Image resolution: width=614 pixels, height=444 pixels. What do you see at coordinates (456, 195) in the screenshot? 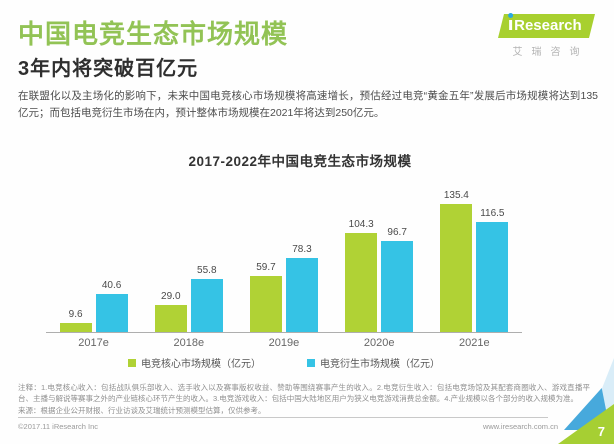
I see `bar-value-label: 135.4` at bounding box center [456, 195].